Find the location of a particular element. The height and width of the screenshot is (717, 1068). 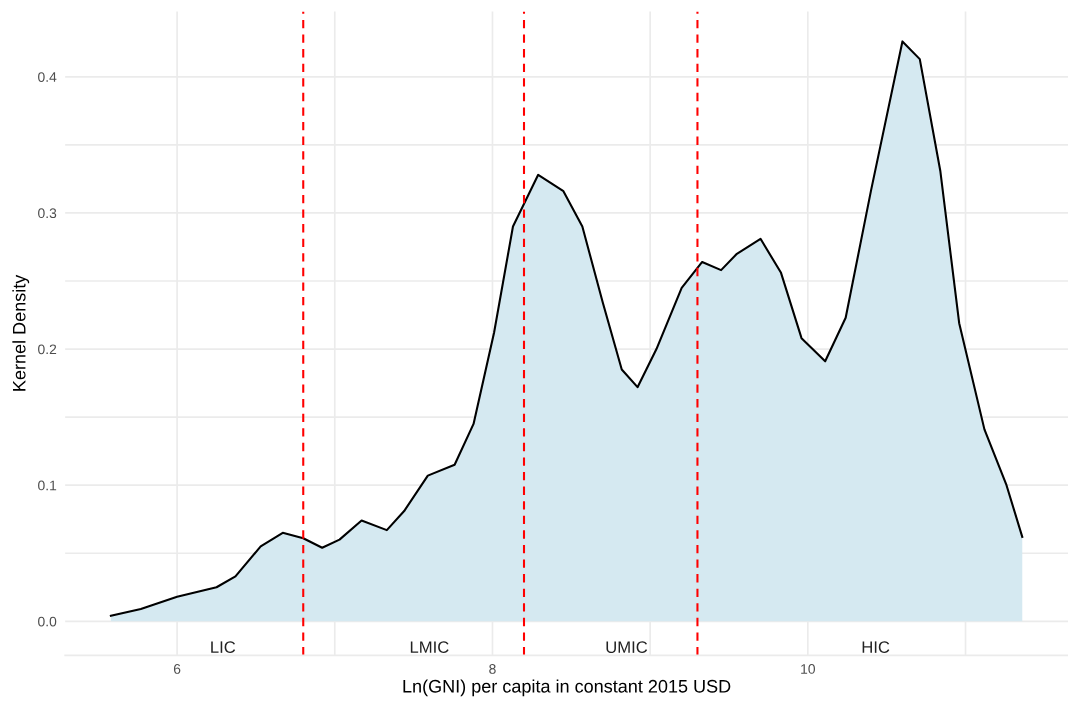

annotation: HIC is located at coordinates (876, 647).